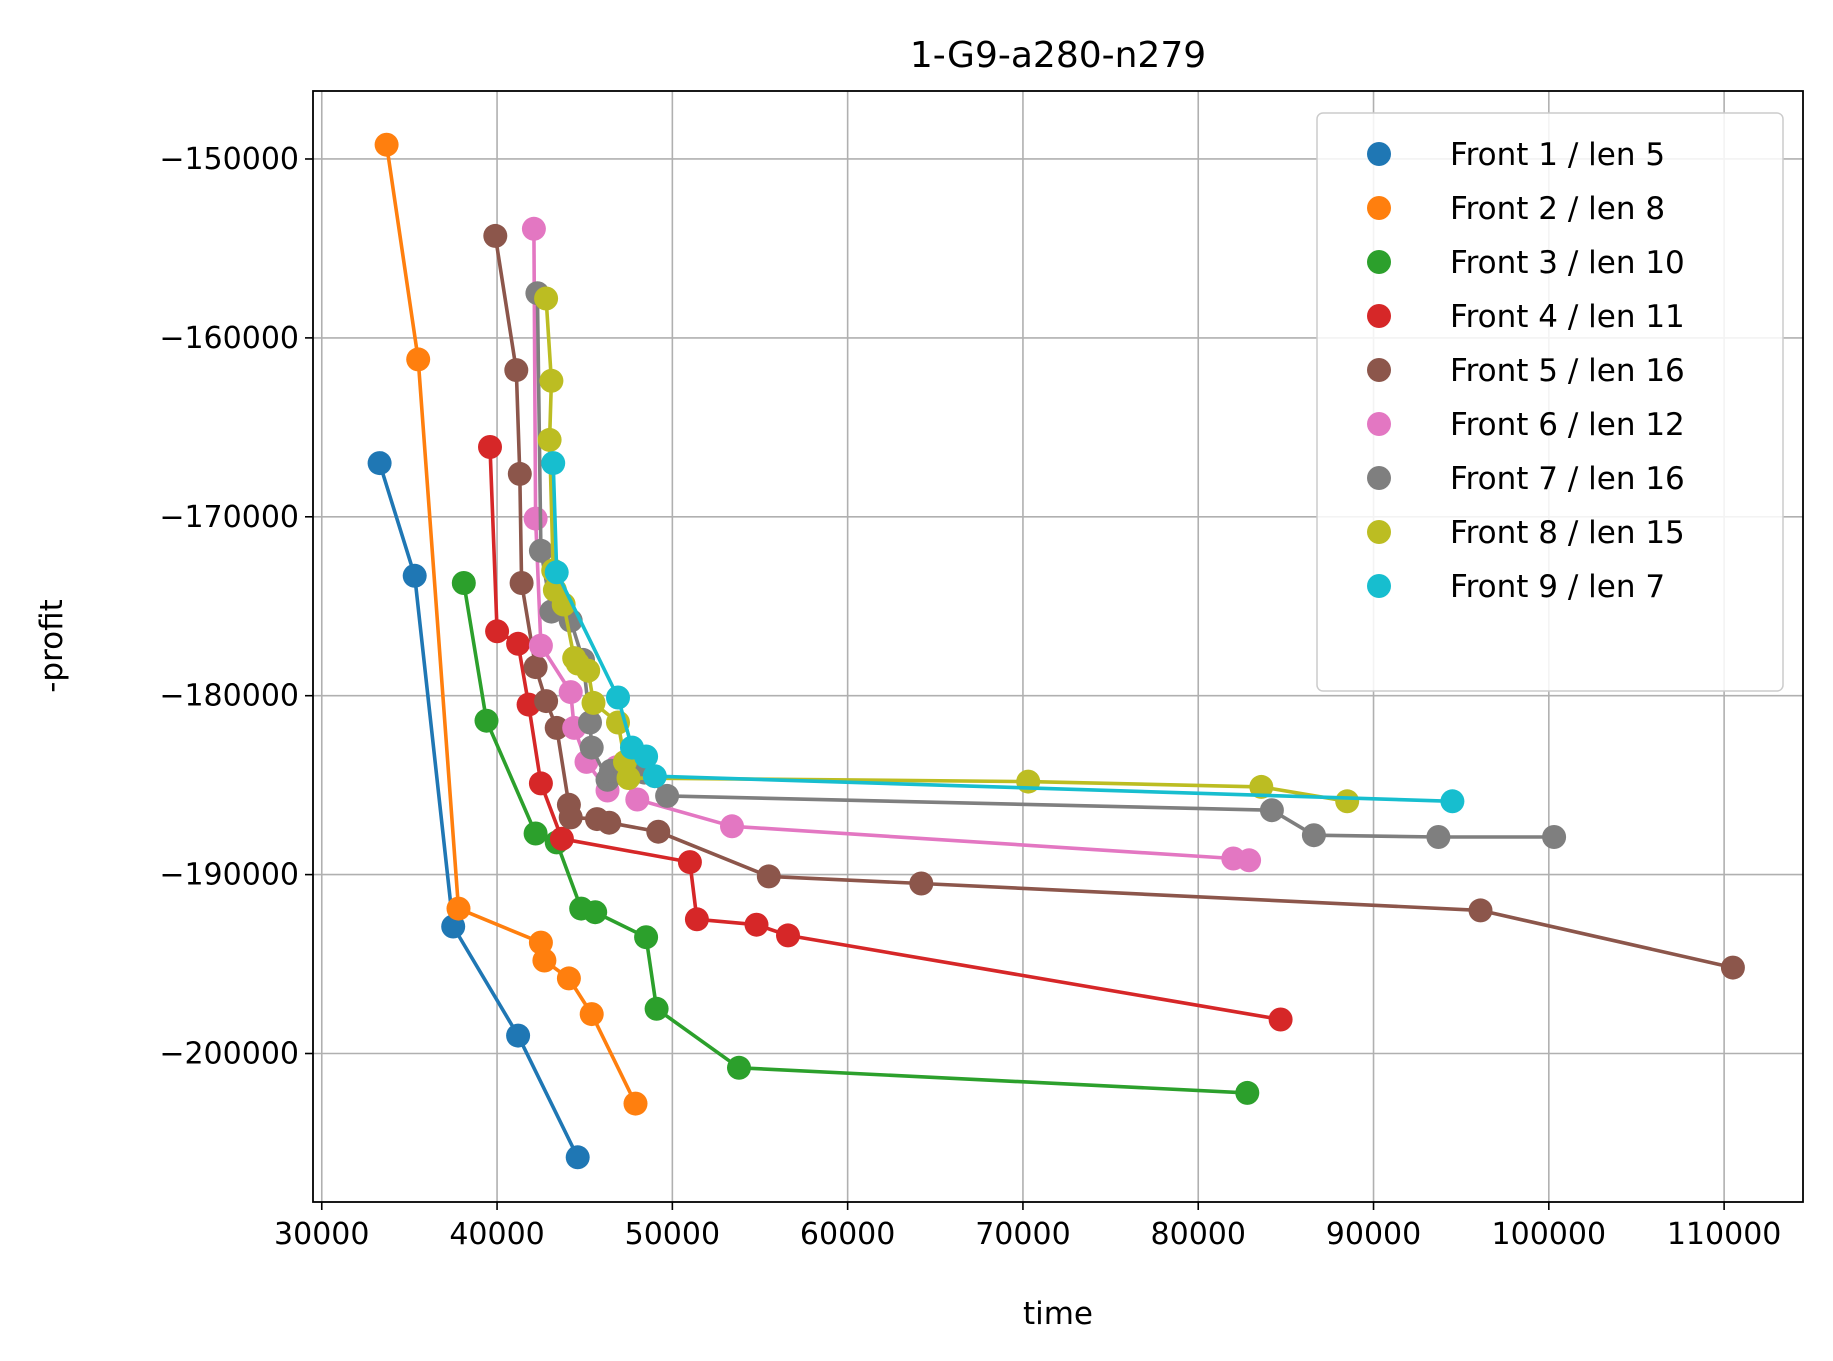 The width and height of the screenshot is (1833, 1361). What do you see at coordinates (1557, 155) in the screenshot?
I see `legend-label: Front 1 / len 5` at bounding box center [1557, 155].